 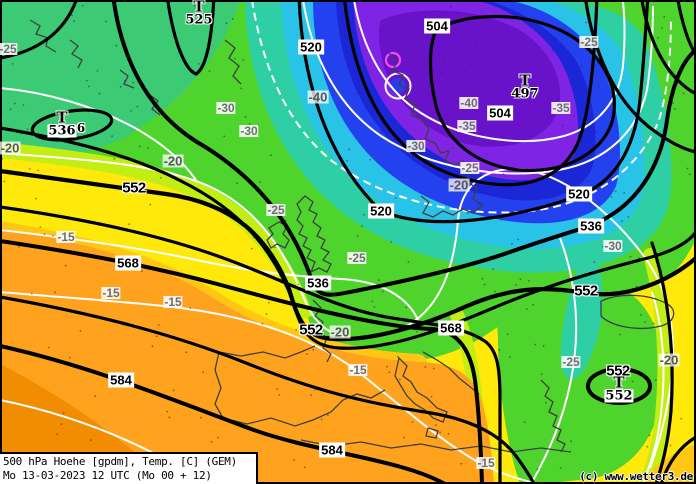 What do you see at coordinates (107, 475) in the screenshot?
I see `caption-line-2: Mo 13-03-2023 12 UTC (Mo 00 + 12)` at bounding box center [107, 475].